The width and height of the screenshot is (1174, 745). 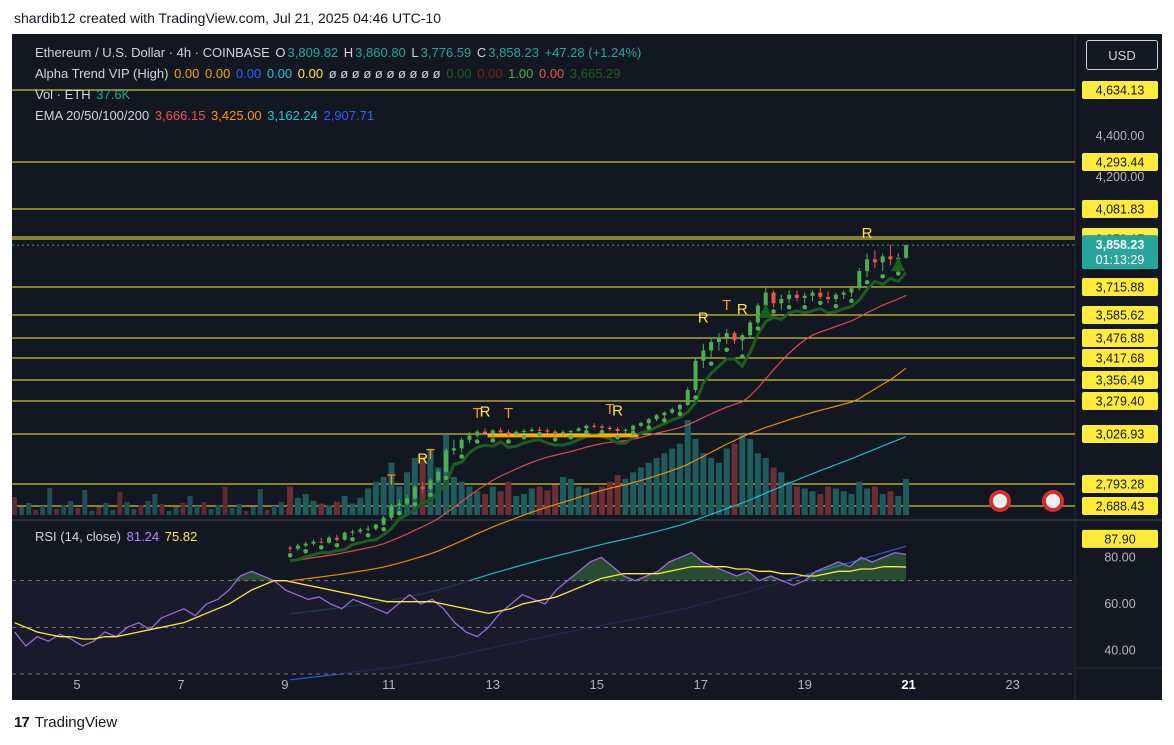 What do you see at coordinates (102, 73) in the screenshot?
I see `alpha-trend-title: Alpha Trend VIP (High)` at bounding box center [102, 73].